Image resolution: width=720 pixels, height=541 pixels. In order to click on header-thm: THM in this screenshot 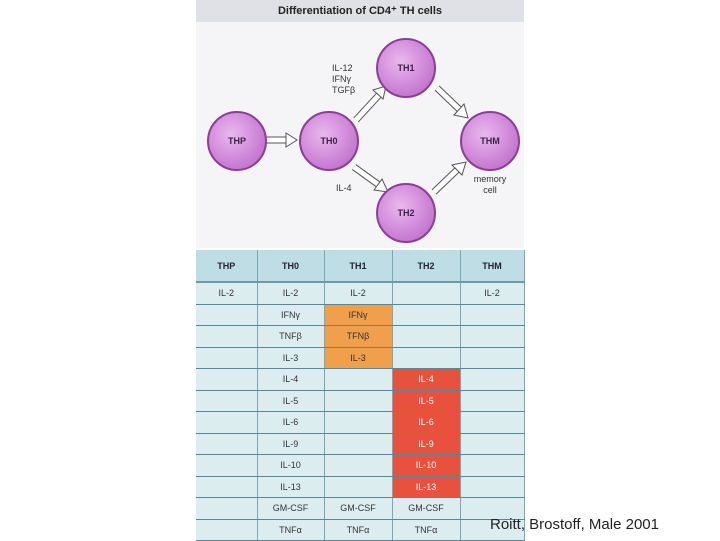, I will do `click(492, 266)`.